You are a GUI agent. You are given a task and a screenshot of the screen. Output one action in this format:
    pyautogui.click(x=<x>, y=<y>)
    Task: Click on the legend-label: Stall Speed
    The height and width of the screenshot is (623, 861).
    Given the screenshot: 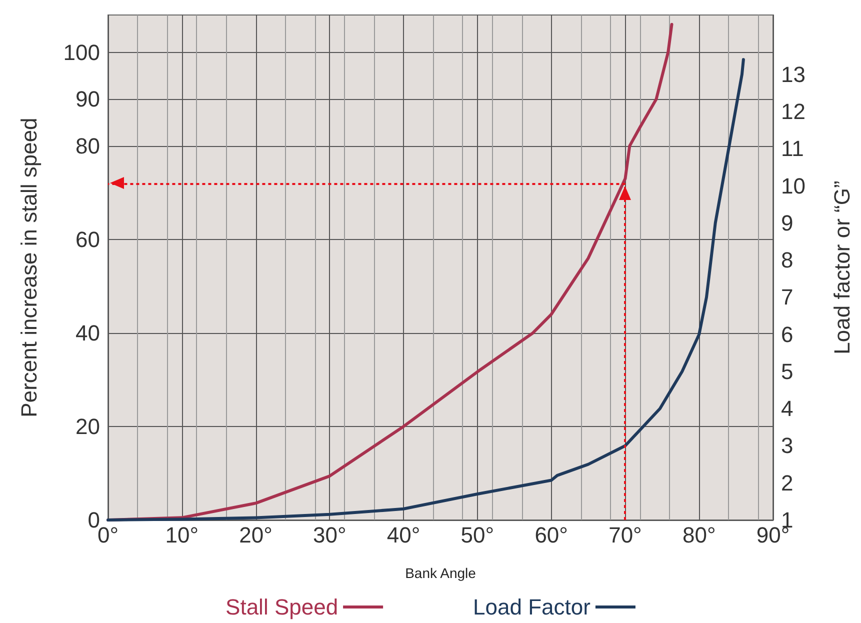 What is the action you would take?
    pyautogui.click(x=282, y=607)
    